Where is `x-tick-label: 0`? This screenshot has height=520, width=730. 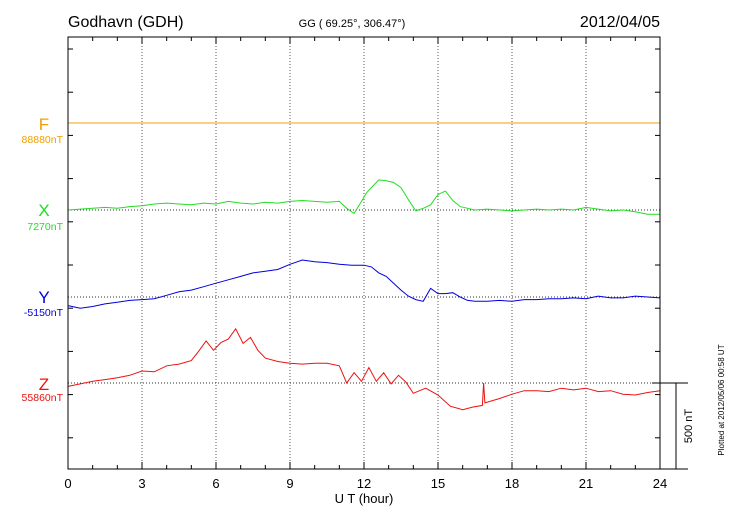
x-tick-label: 0 is located at coordinates (67, 483).